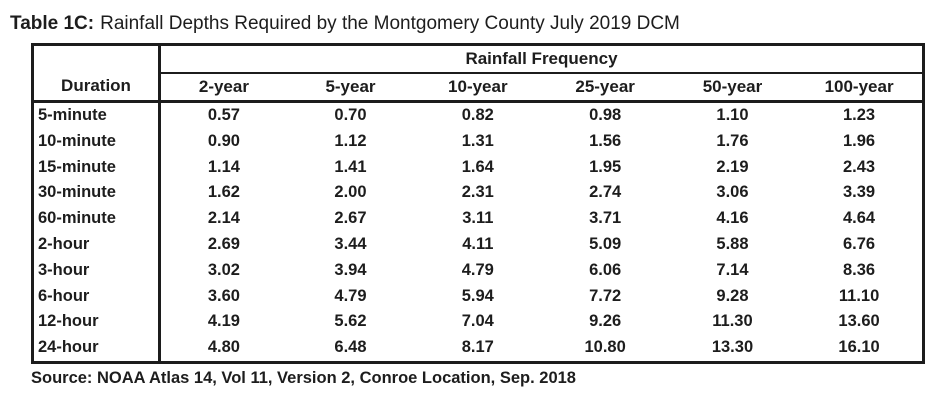 The width and height of the screenshot is (946, 406). I want to click on value-cell: 4.64, so click(859, 218).